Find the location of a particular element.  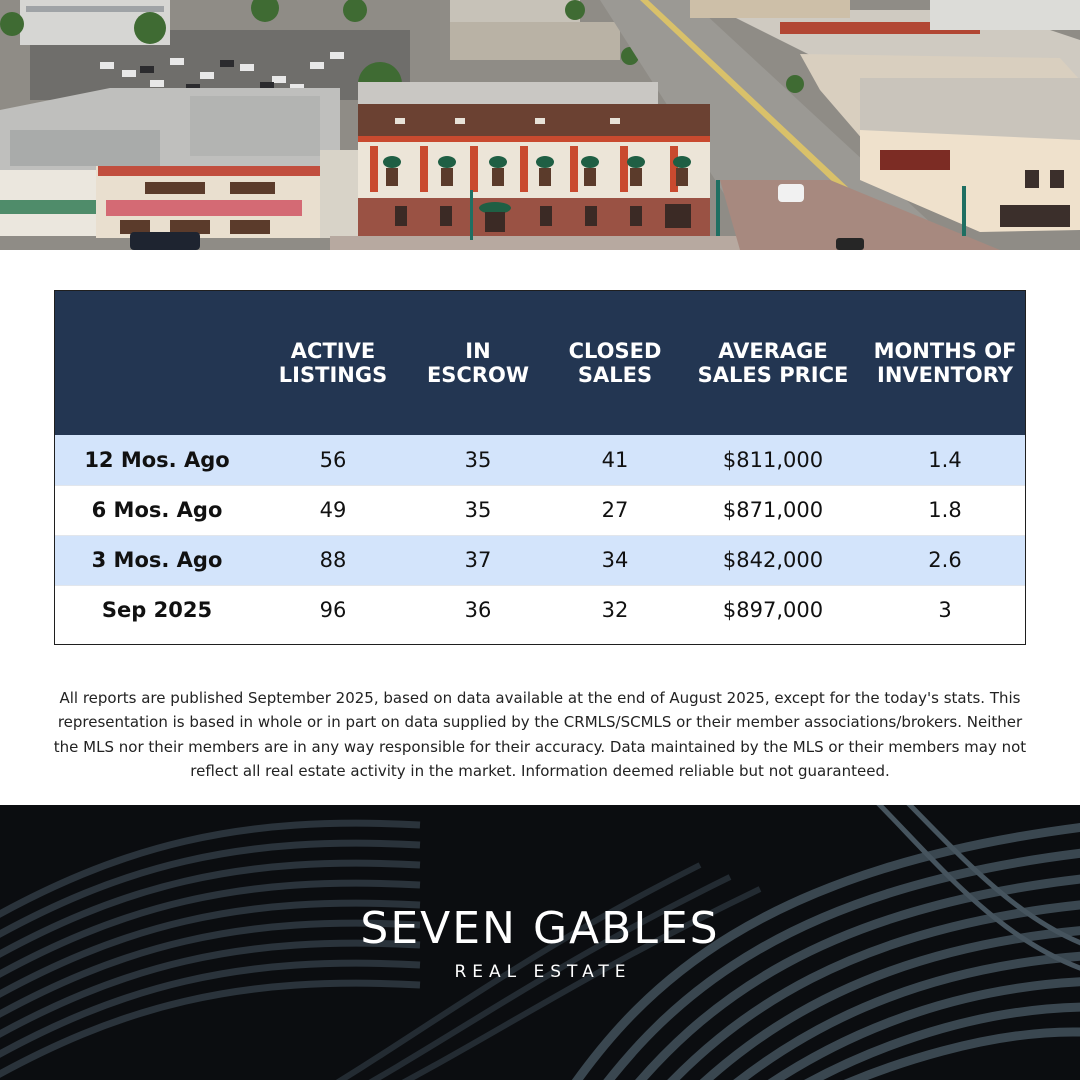

active-listings-cell: 56 is located at coordinates (333, 459).